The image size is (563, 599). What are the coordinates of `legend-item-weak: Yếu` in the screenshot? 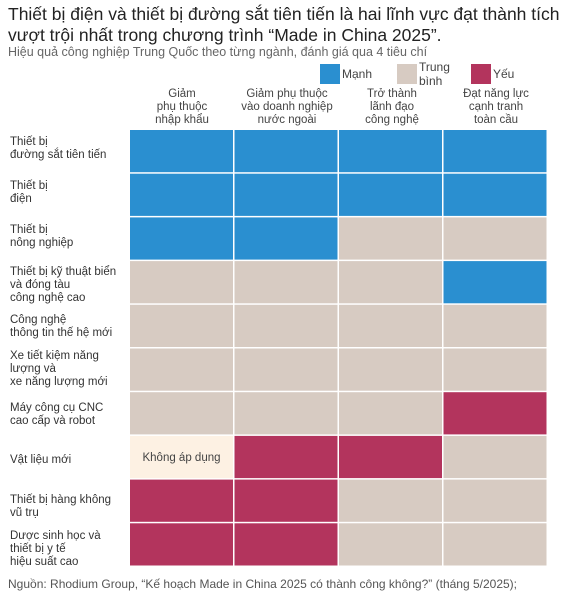 It's located at (492, 74).